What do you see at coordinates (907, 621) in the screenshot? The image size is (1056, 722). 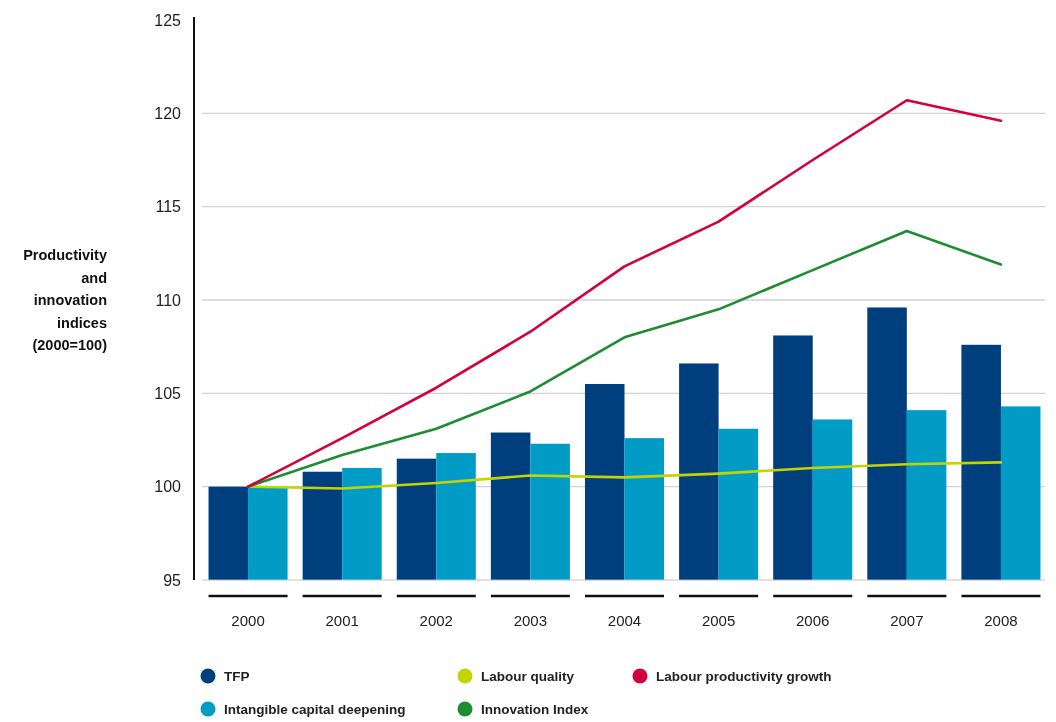 I see `x-tick-label: 2007` at bounding box center [907, 621].